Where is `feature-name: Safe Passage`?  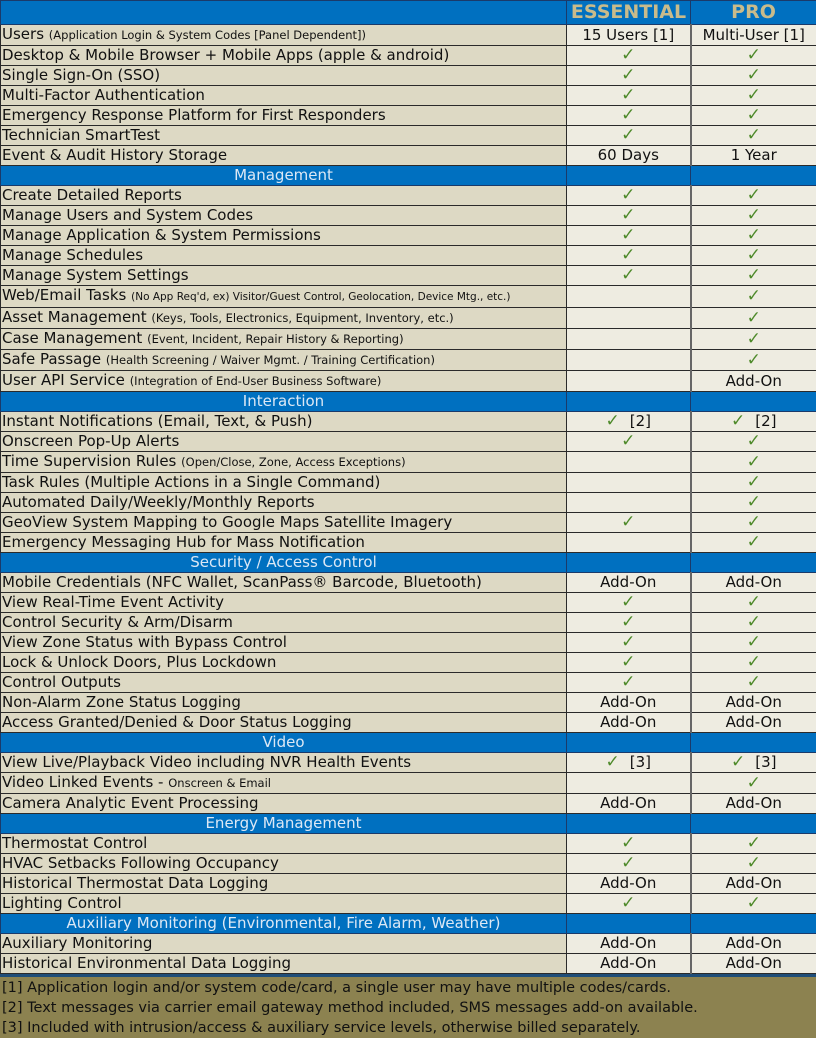 feature-name: Safe Passage is located at coordinates (51, 359).